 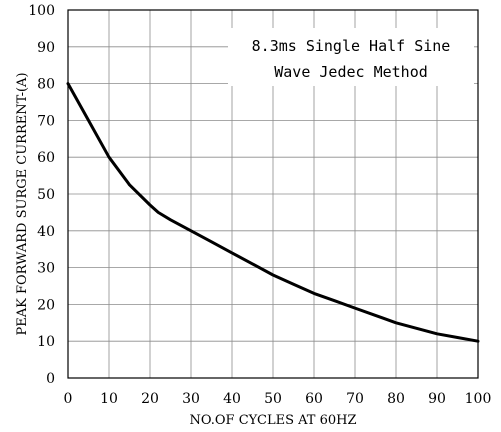 What do you see at coordinates (109, 399) in the screenshot?
I see `x-tick-label: 10` at bounding box center [109, 399].